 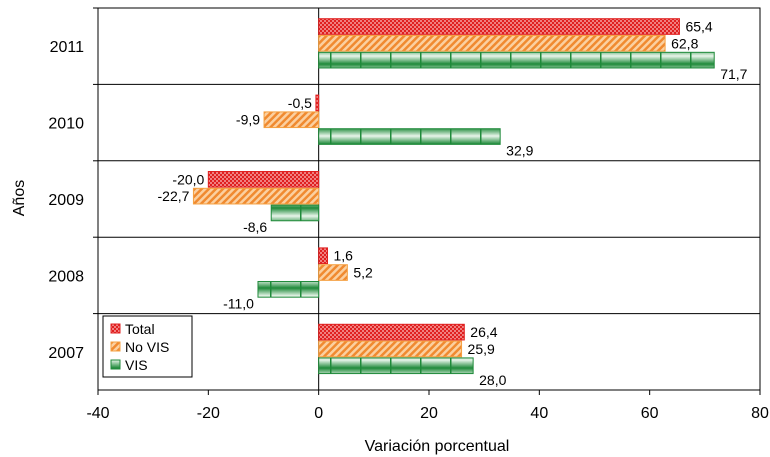 I want to click on x-tick-label: -20, so click(x=208, y=413).